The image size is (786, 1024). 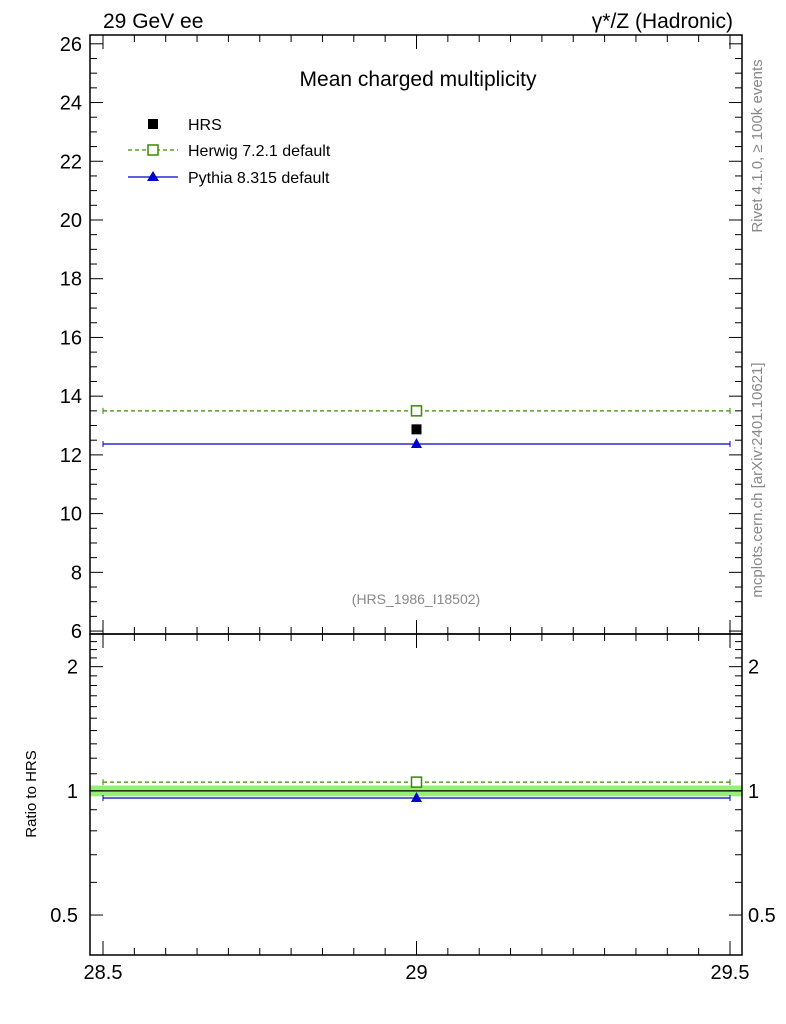 I want to click on ratio-y-tick-label: 1, so click(x=72, y=792).